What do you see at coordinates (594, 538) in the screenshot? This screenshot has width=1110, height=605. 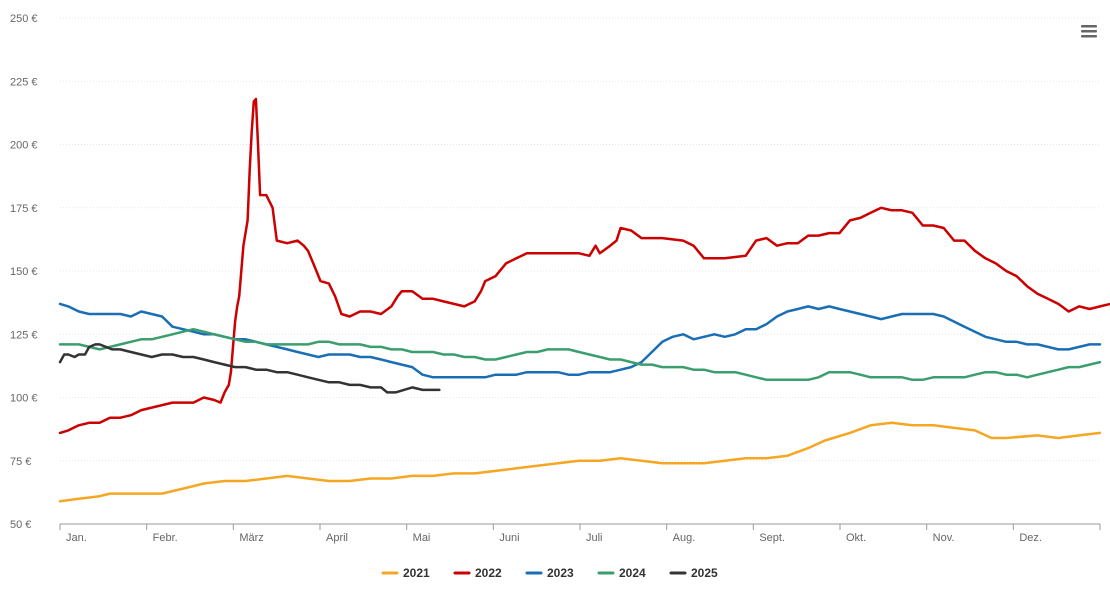 I see `x-tick-label: Juli` at bounding box center [594, 538].